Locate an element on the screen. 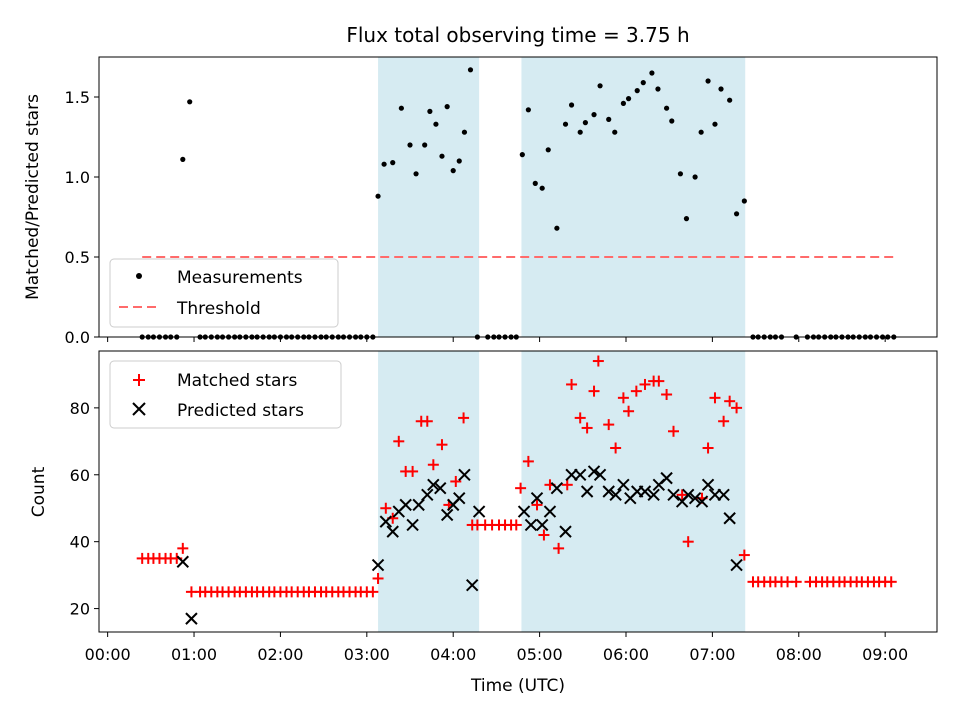 The width and height of the screenshot is (960, 720). legend-threshold-label: Threshold is located at coordinates (218, 309).